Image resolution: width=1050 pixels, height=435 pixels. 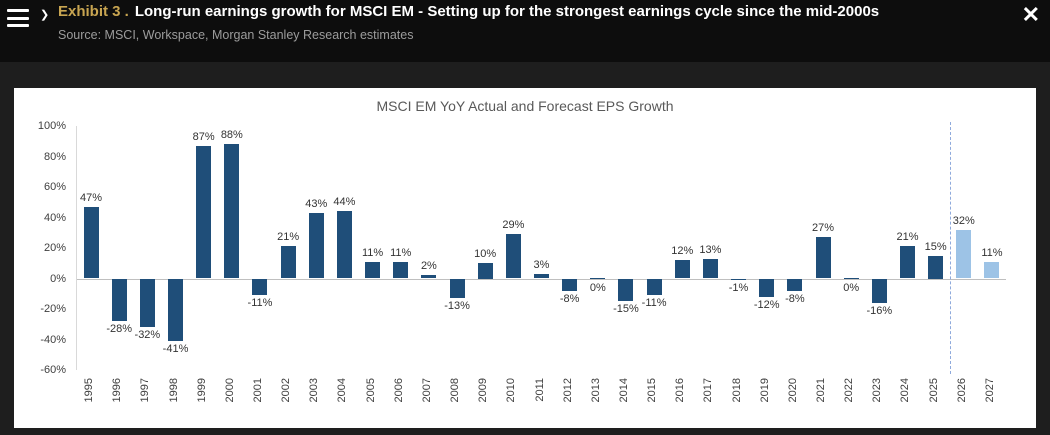 What do you see at coordinates (119, 329) in the screenshot?
I see `bar-value-label: -28%` at bounding box center [119, 329].